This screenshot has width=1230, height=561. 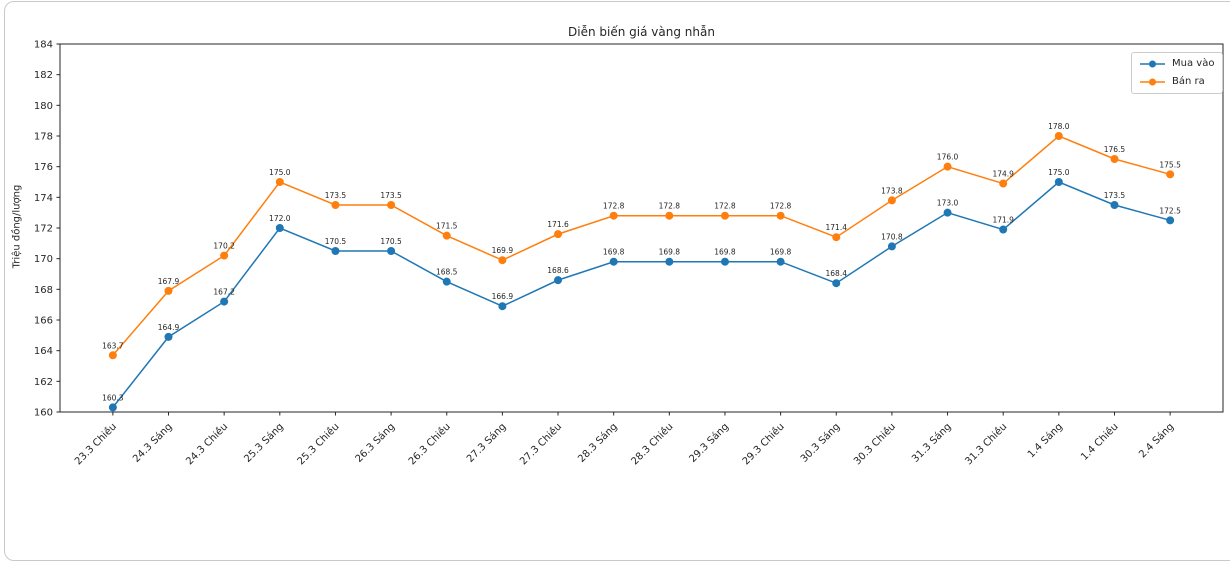 What do you see at coordinates (43, 321) in the screenshot?
I see `y-tick-label: 166` at bounding box center [43, 321].